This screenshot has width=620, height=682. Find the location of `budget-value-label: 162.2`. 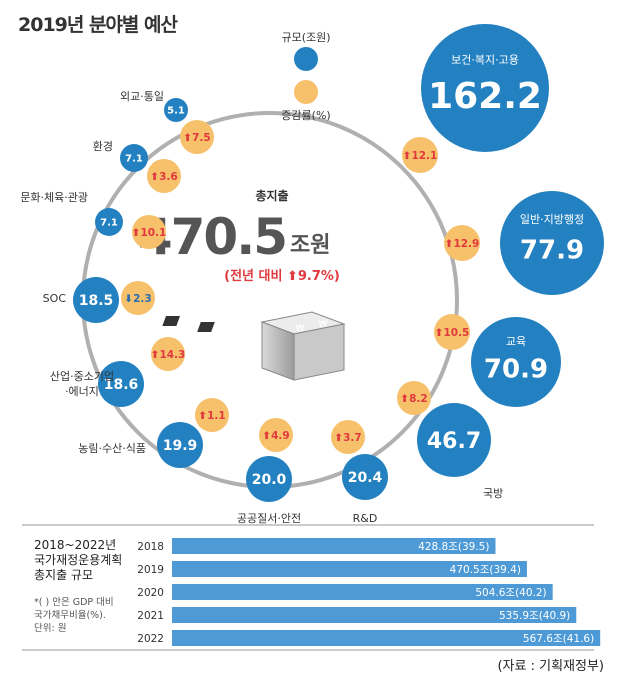

budget-value-label: 162.2 is located at coordinates (485, 96).